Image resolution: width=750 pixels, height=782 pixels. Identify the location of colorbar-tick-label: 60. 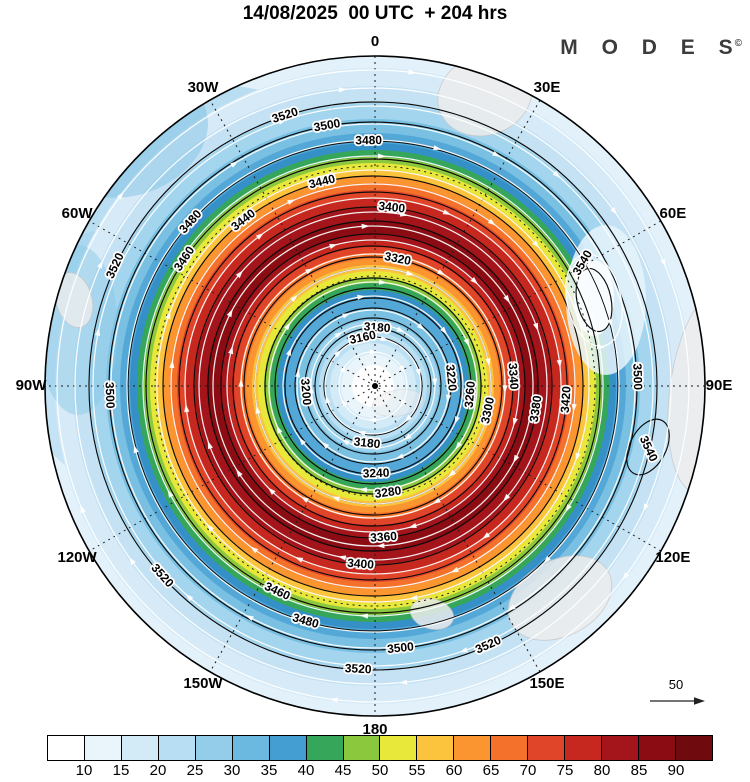
(454, 770).